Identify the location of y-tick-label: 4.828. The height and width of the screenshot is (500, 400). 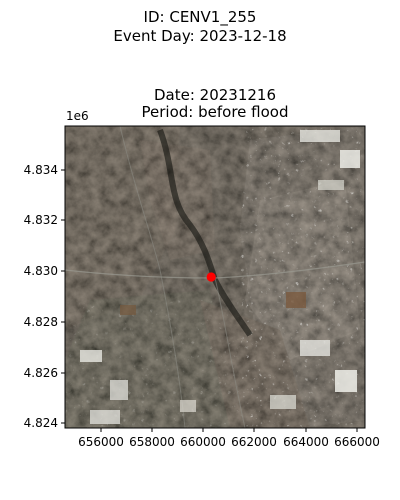
(41, 322).